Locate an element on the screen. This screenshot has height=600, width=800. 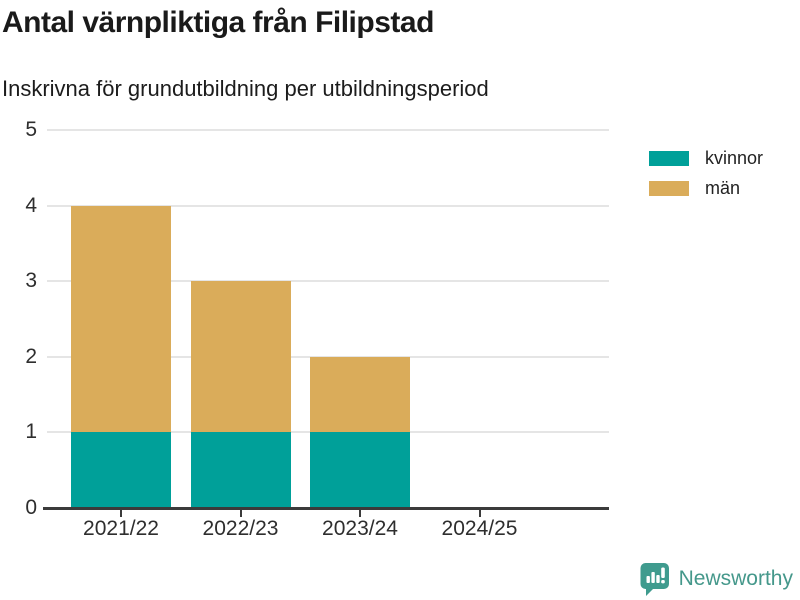
bar-2023-24-kvinnor is located at coordinates (360, 470).